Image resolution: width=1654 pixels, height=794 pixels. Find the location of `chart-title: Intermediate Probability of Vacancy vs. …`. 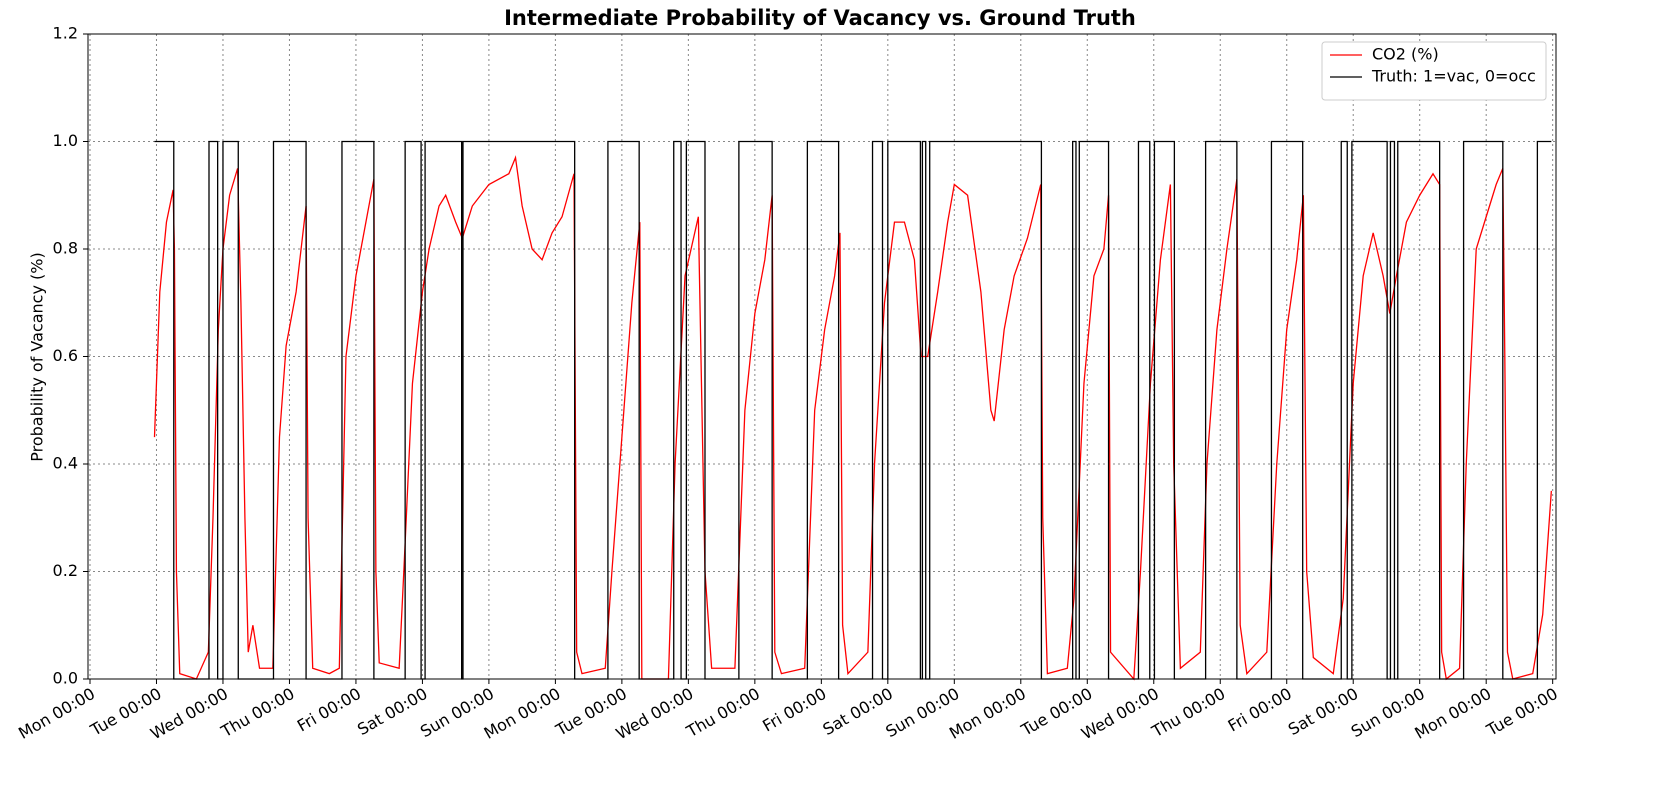

chart-title: Intermediate Probability of Vacancy vs. … is located at coordinates (820, 18).